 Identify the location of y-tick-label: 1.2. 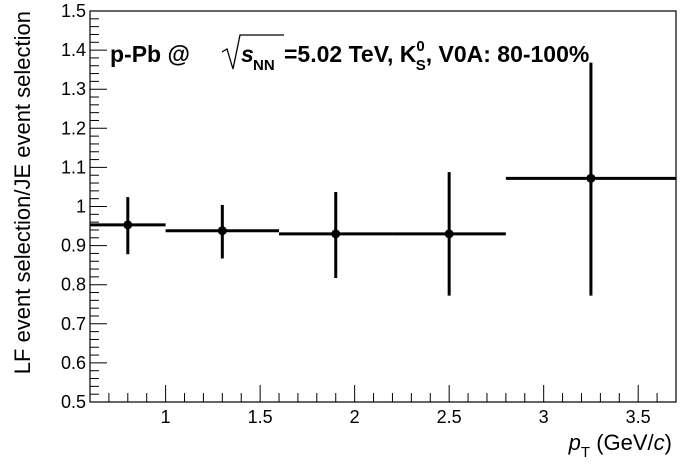
(73, 128).